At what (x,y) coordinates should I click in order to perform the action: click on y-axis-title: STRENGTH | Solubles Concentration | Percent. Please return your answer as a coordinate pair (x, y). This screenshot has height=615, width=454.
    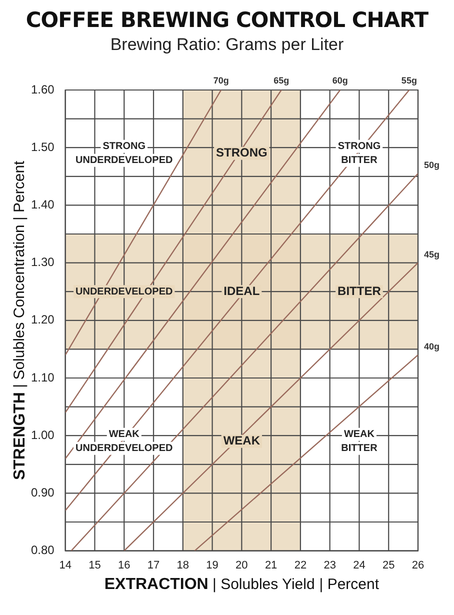
    Looking at the image, I should click on (19, 320).